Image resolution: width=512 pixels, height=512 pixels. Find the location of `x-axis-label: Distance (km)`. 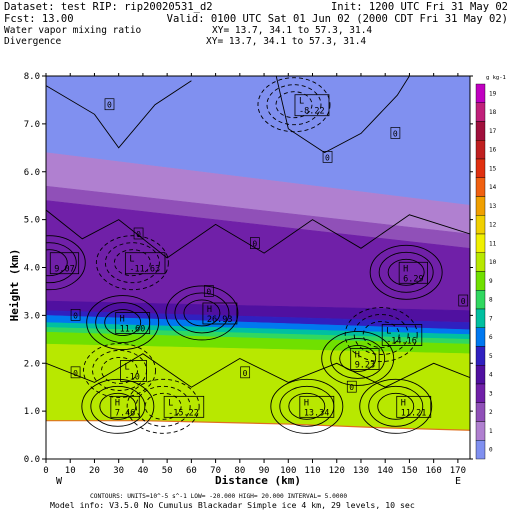

x-axis-label: Distance (km) is located at coordinates (258, 480).